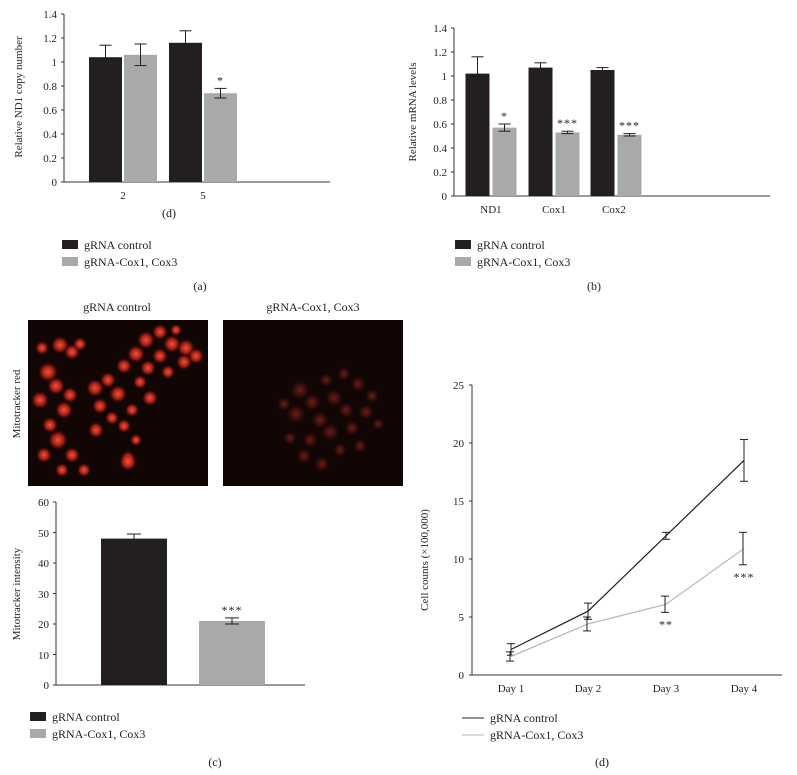 This screenshot has height=775, width=797. I want to click on panel-a-legend-control: gRNA control, so click(118, 245).